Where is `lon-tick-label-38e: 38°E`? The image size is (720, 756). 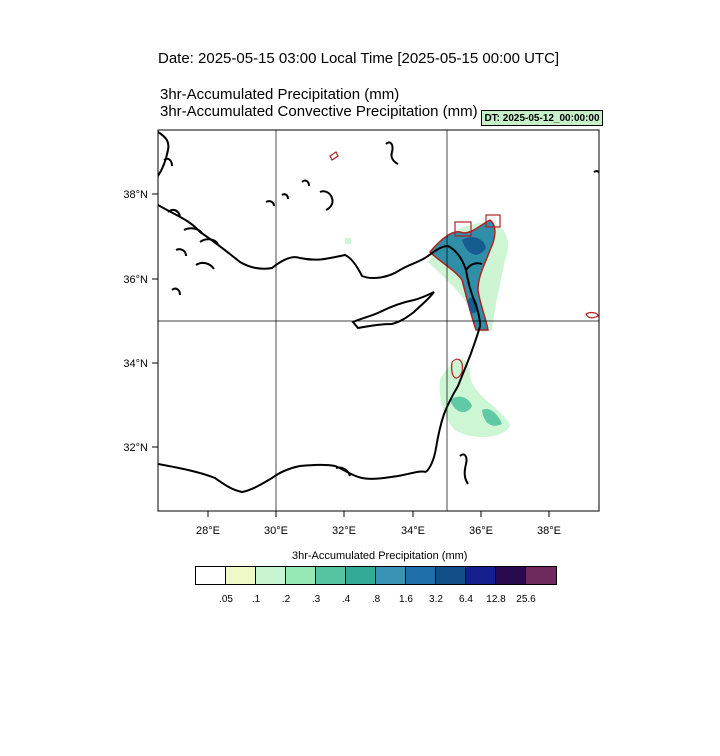
lon-tick-label-38e: 38°E is located at coordinates (549, 531).